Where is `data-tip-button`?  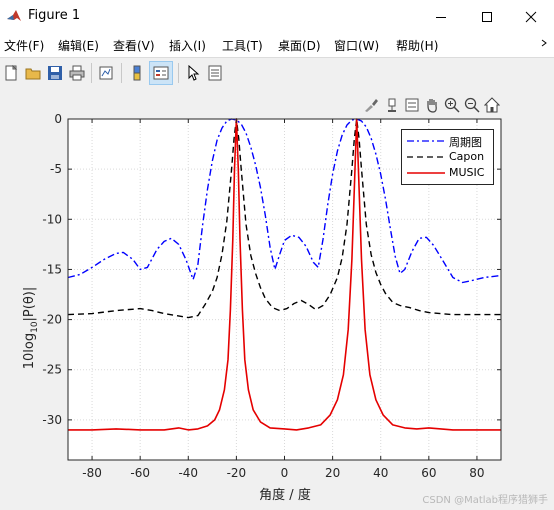
data-tip-button is located at coordinates (393, 105).